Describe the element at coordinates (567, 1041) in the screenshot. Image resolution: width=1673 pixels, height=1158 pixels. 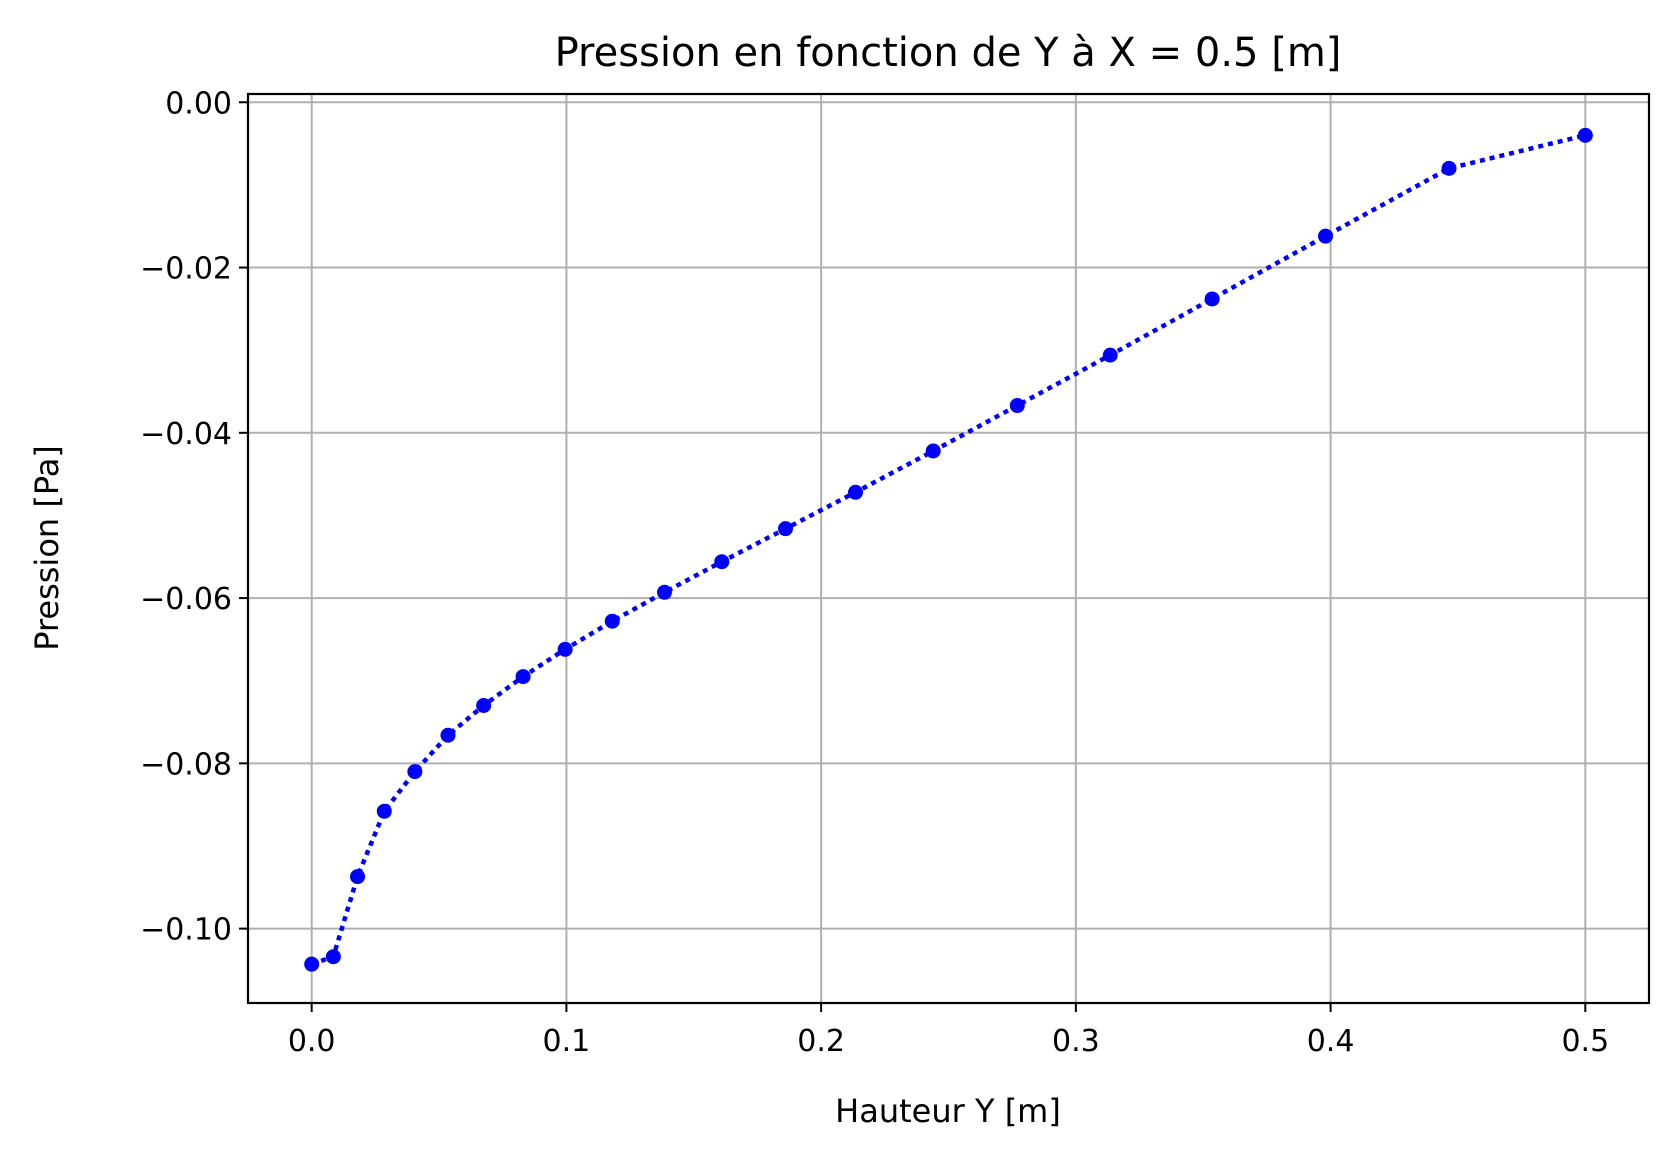
I see `x-tick-label: 0.1` at that location.